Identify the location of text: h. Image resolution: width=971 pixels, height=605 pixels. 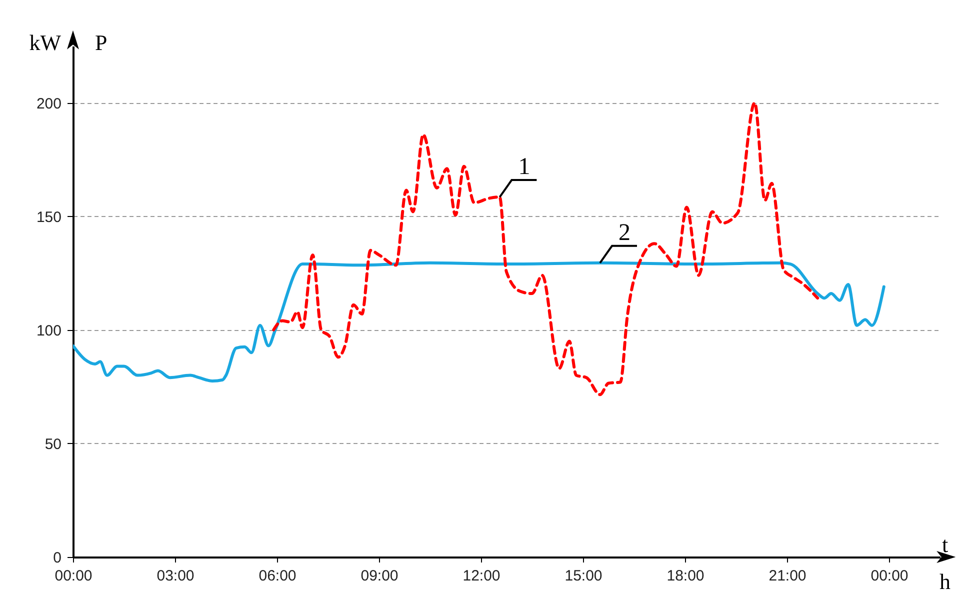
(945, 581).